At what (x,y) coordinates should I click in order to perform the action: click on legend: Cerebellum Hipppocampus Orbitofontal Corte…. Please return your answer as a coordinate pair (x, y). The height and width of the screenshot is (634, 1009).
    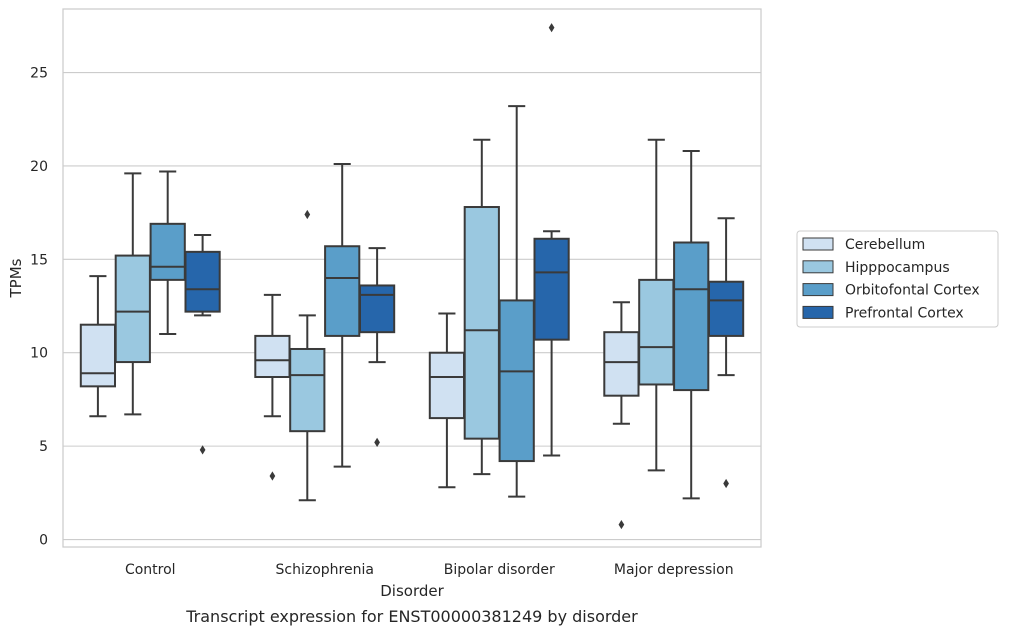
    Looking at the image, I should click on (897, 279).